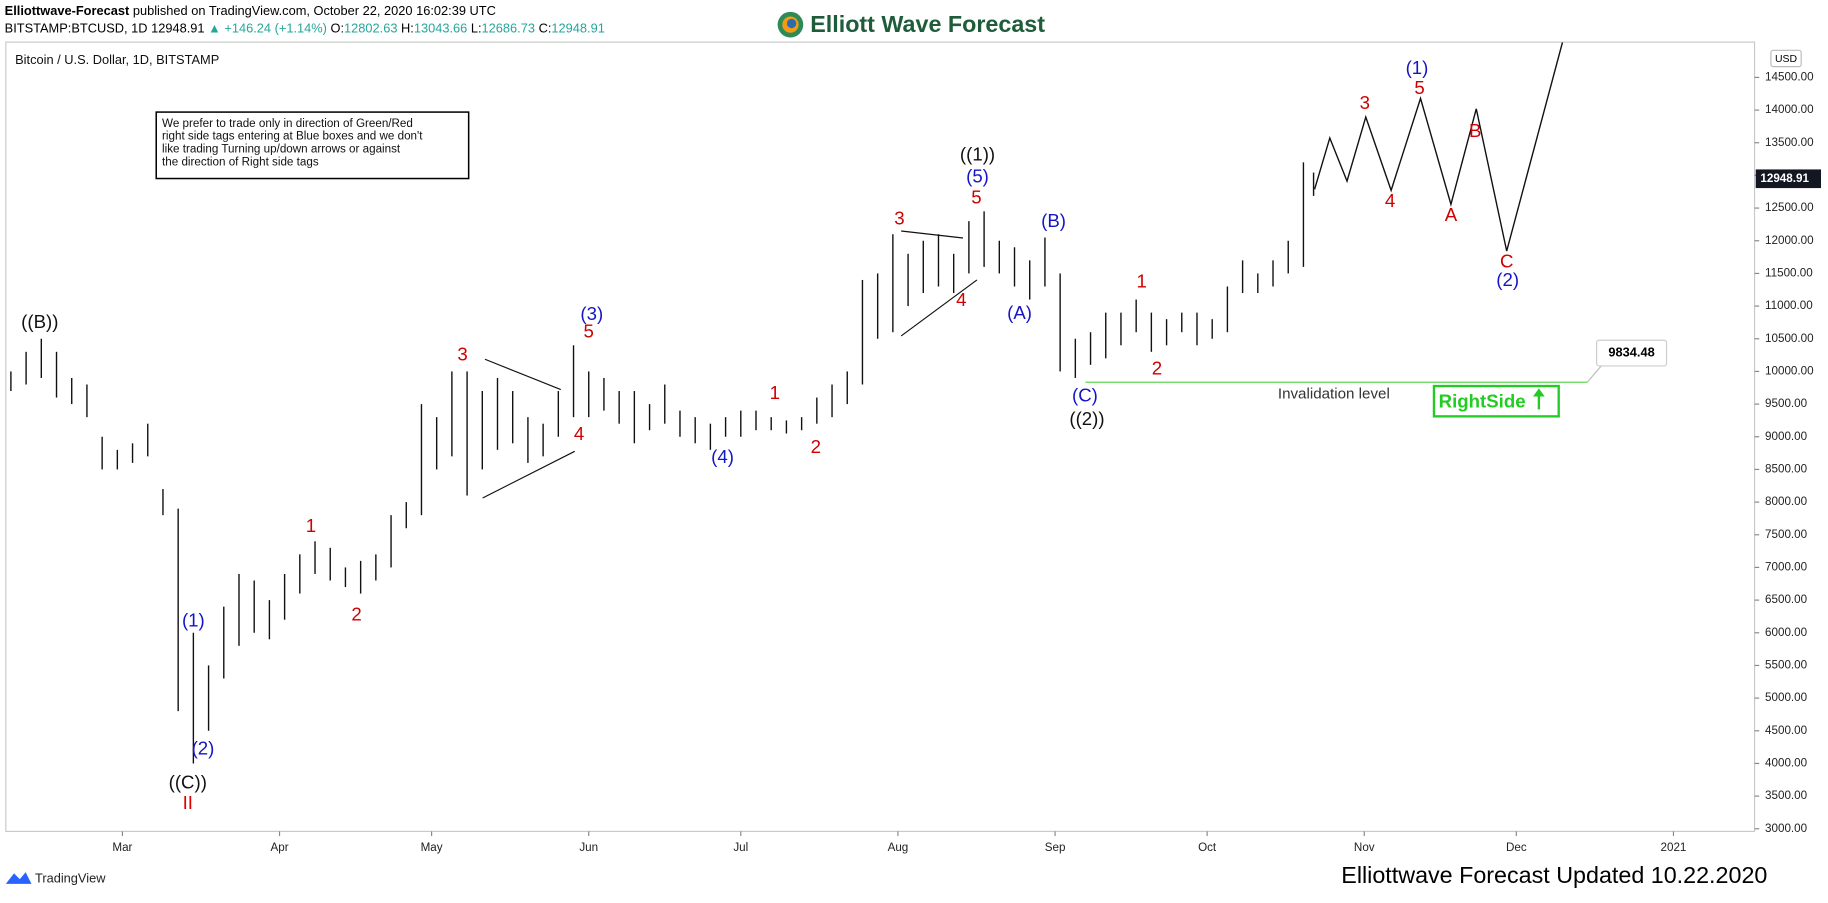 The image size is (1828, 903). I want to click on y-tick-label: 9500.00, so click(1786, 403).